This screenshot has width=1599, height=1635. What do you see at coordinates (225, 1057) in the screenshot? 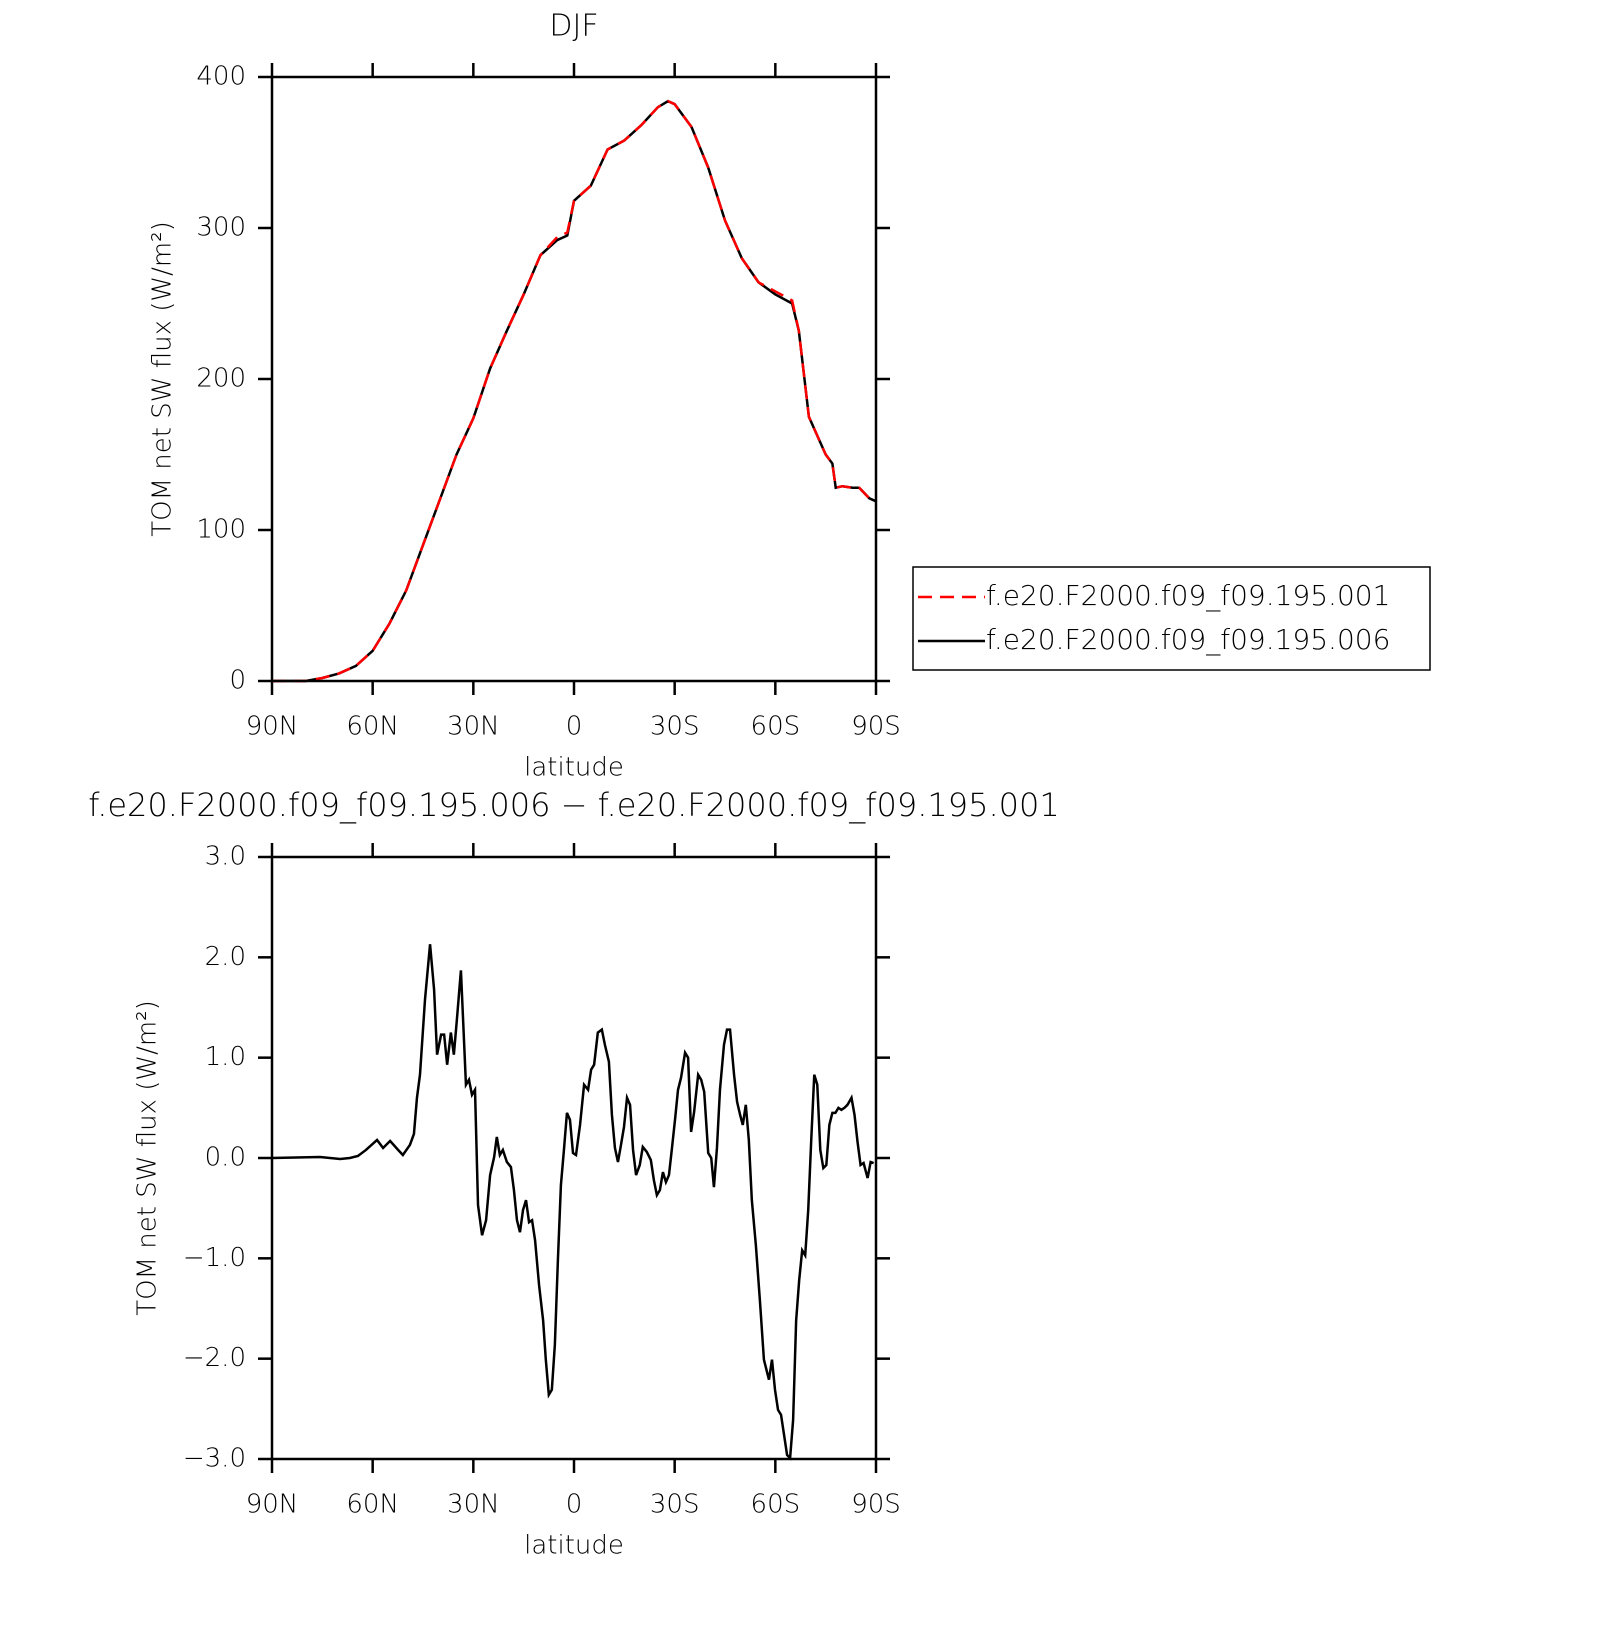
I see `y-tick-label: 1.0` at bounding box center [225, 1057].